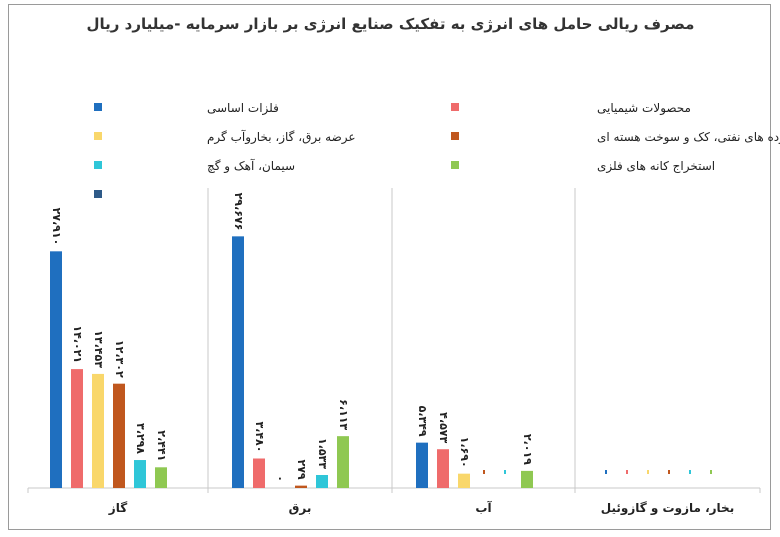 This screenshot has height=537, width=780. Describe the element at coordinates (140, 438) in the screenshot. I see `data-label-0-4: ۳،۲۹۸` at that location.